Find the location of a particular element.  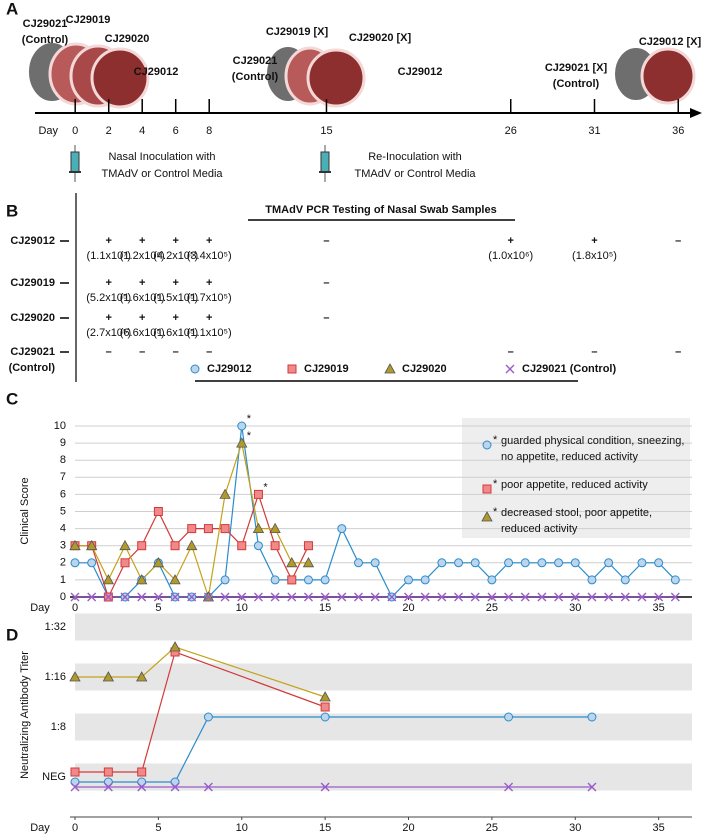

animal-label: CJ29019 [X] is located at coordinates (297, 32).